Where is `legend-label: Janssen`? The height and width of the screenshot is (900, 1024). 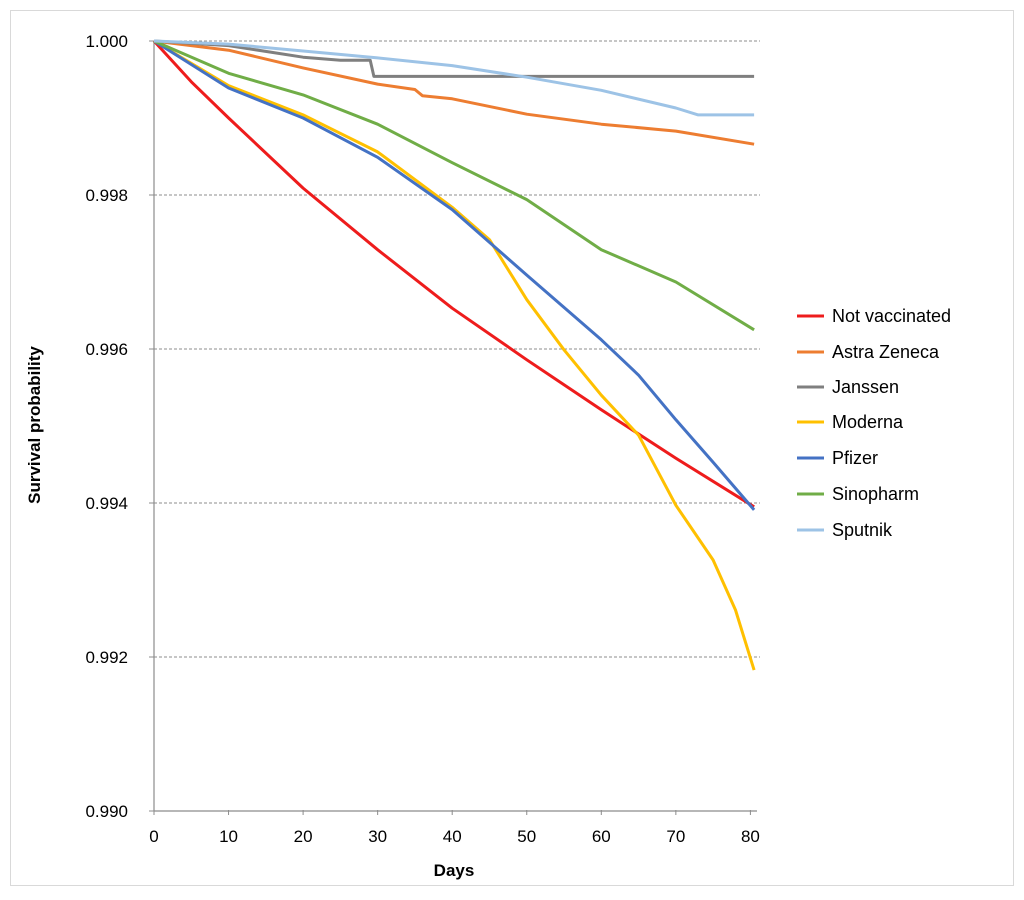 legend-label: Janssen is located at coordinates (865, 387).